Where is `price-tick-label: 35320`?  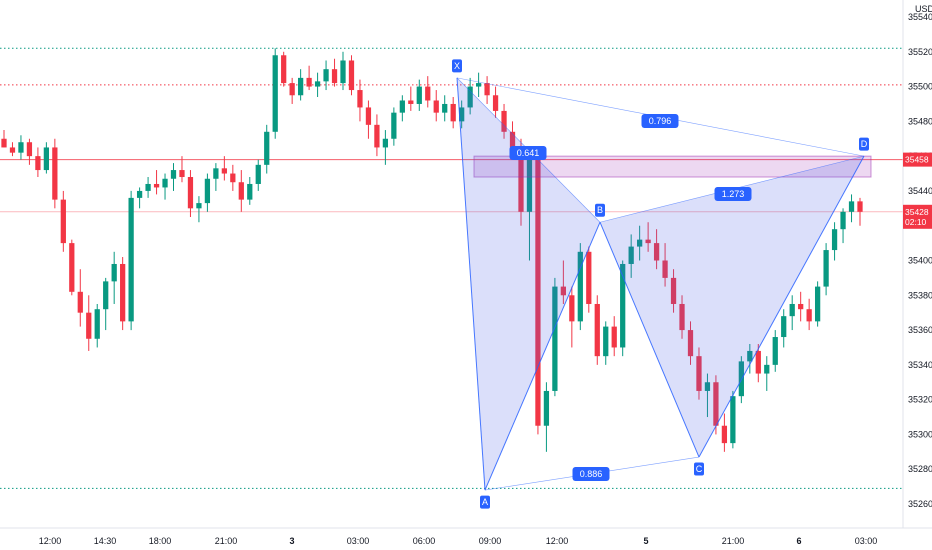
price-tick-label: 35320 is located at coordinates (920, 400).